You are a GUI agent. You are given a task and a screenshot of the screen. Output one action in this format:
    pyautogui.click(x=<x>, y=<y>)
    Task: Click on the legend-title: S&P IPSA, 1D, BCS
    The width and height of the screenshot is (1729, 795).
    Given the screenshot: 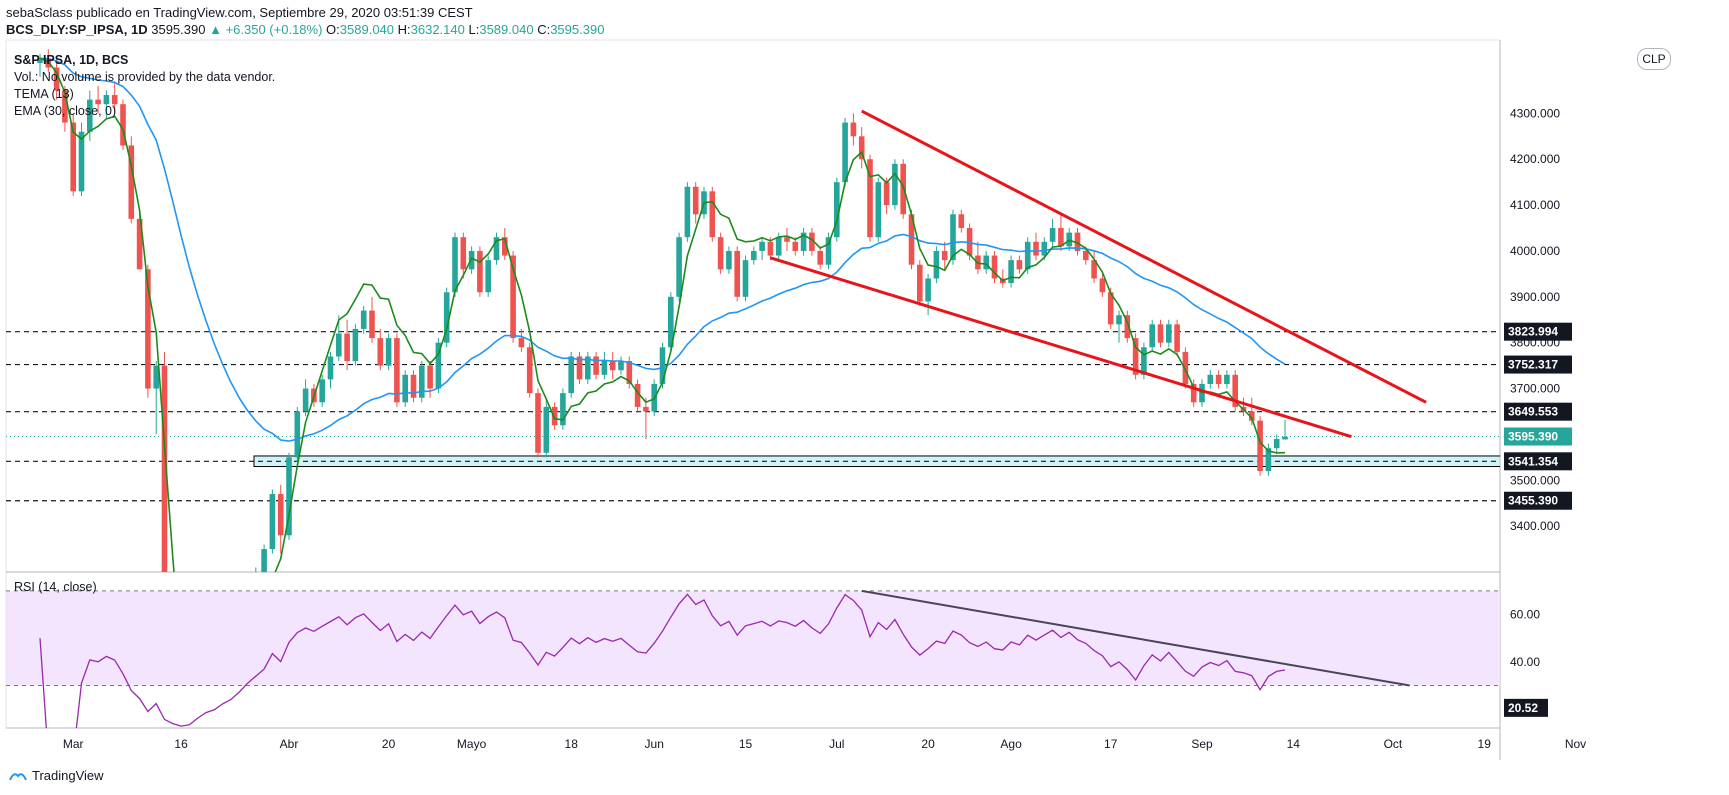 What is the action you would take?
    pyautogui.click(x=71, y=60)
    